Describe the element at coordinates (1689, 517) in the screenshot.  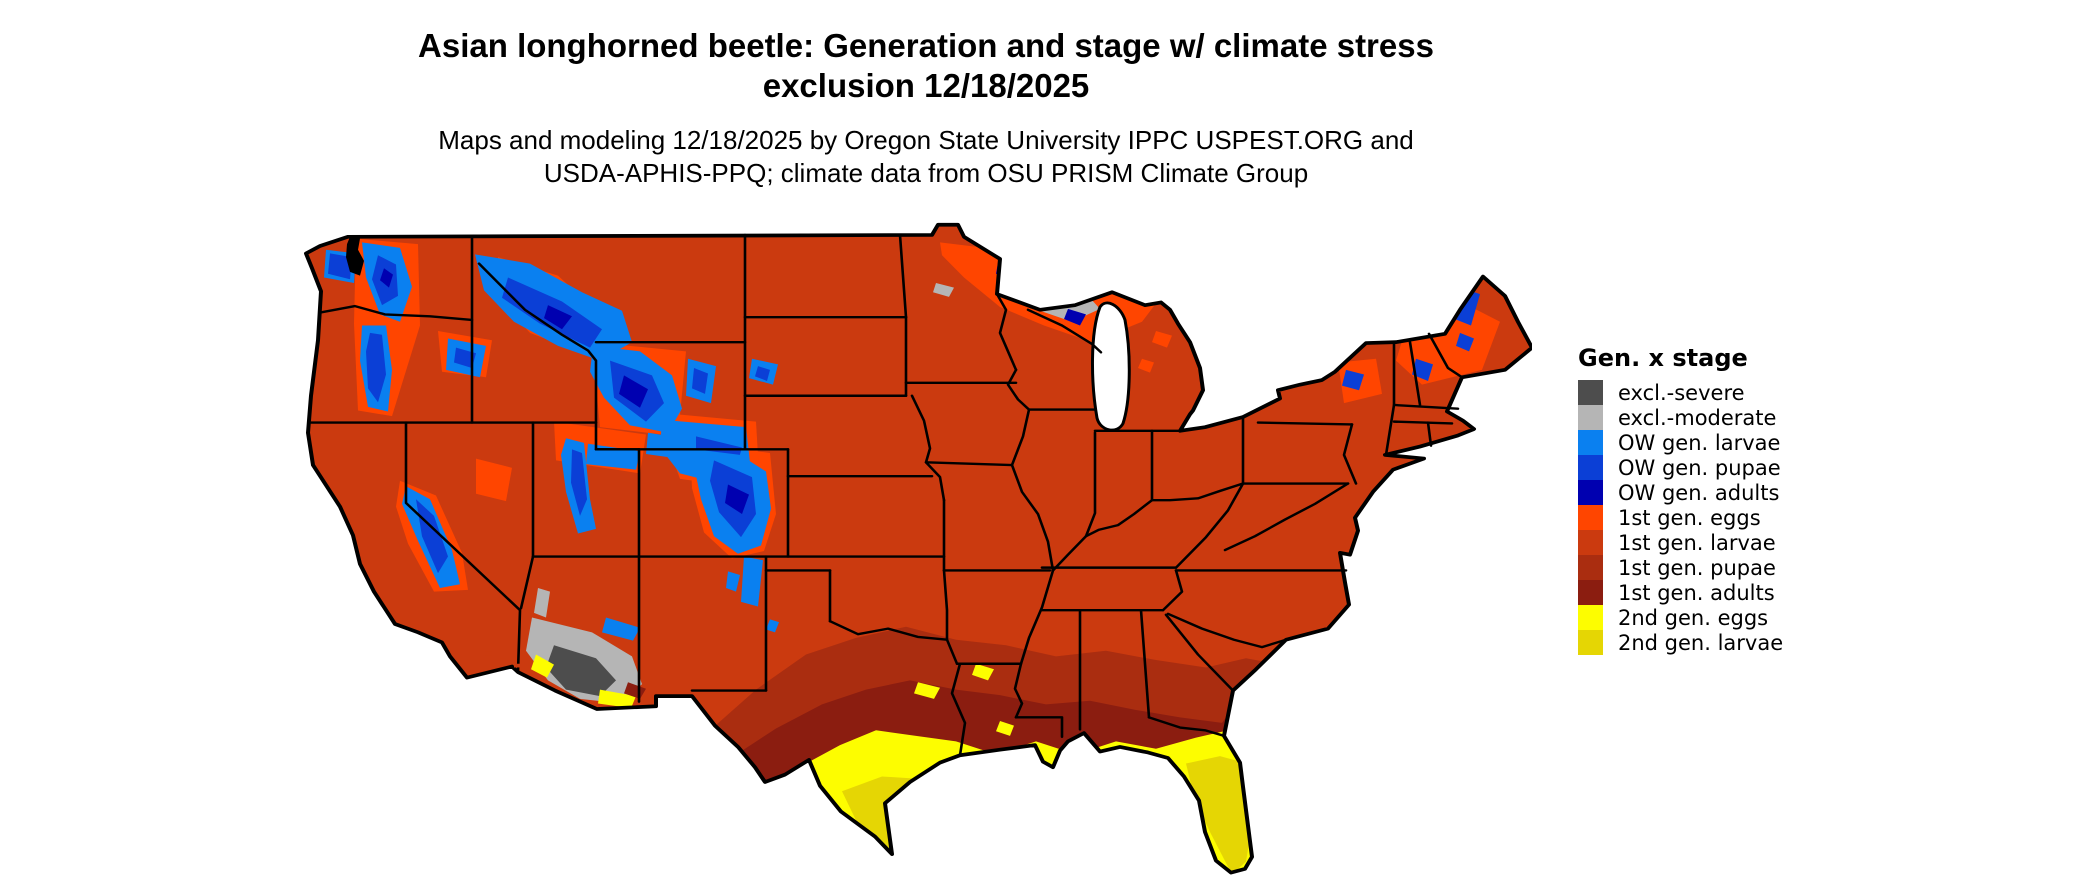
I see `legend-item-label: 1st gen. eggs` at that location.